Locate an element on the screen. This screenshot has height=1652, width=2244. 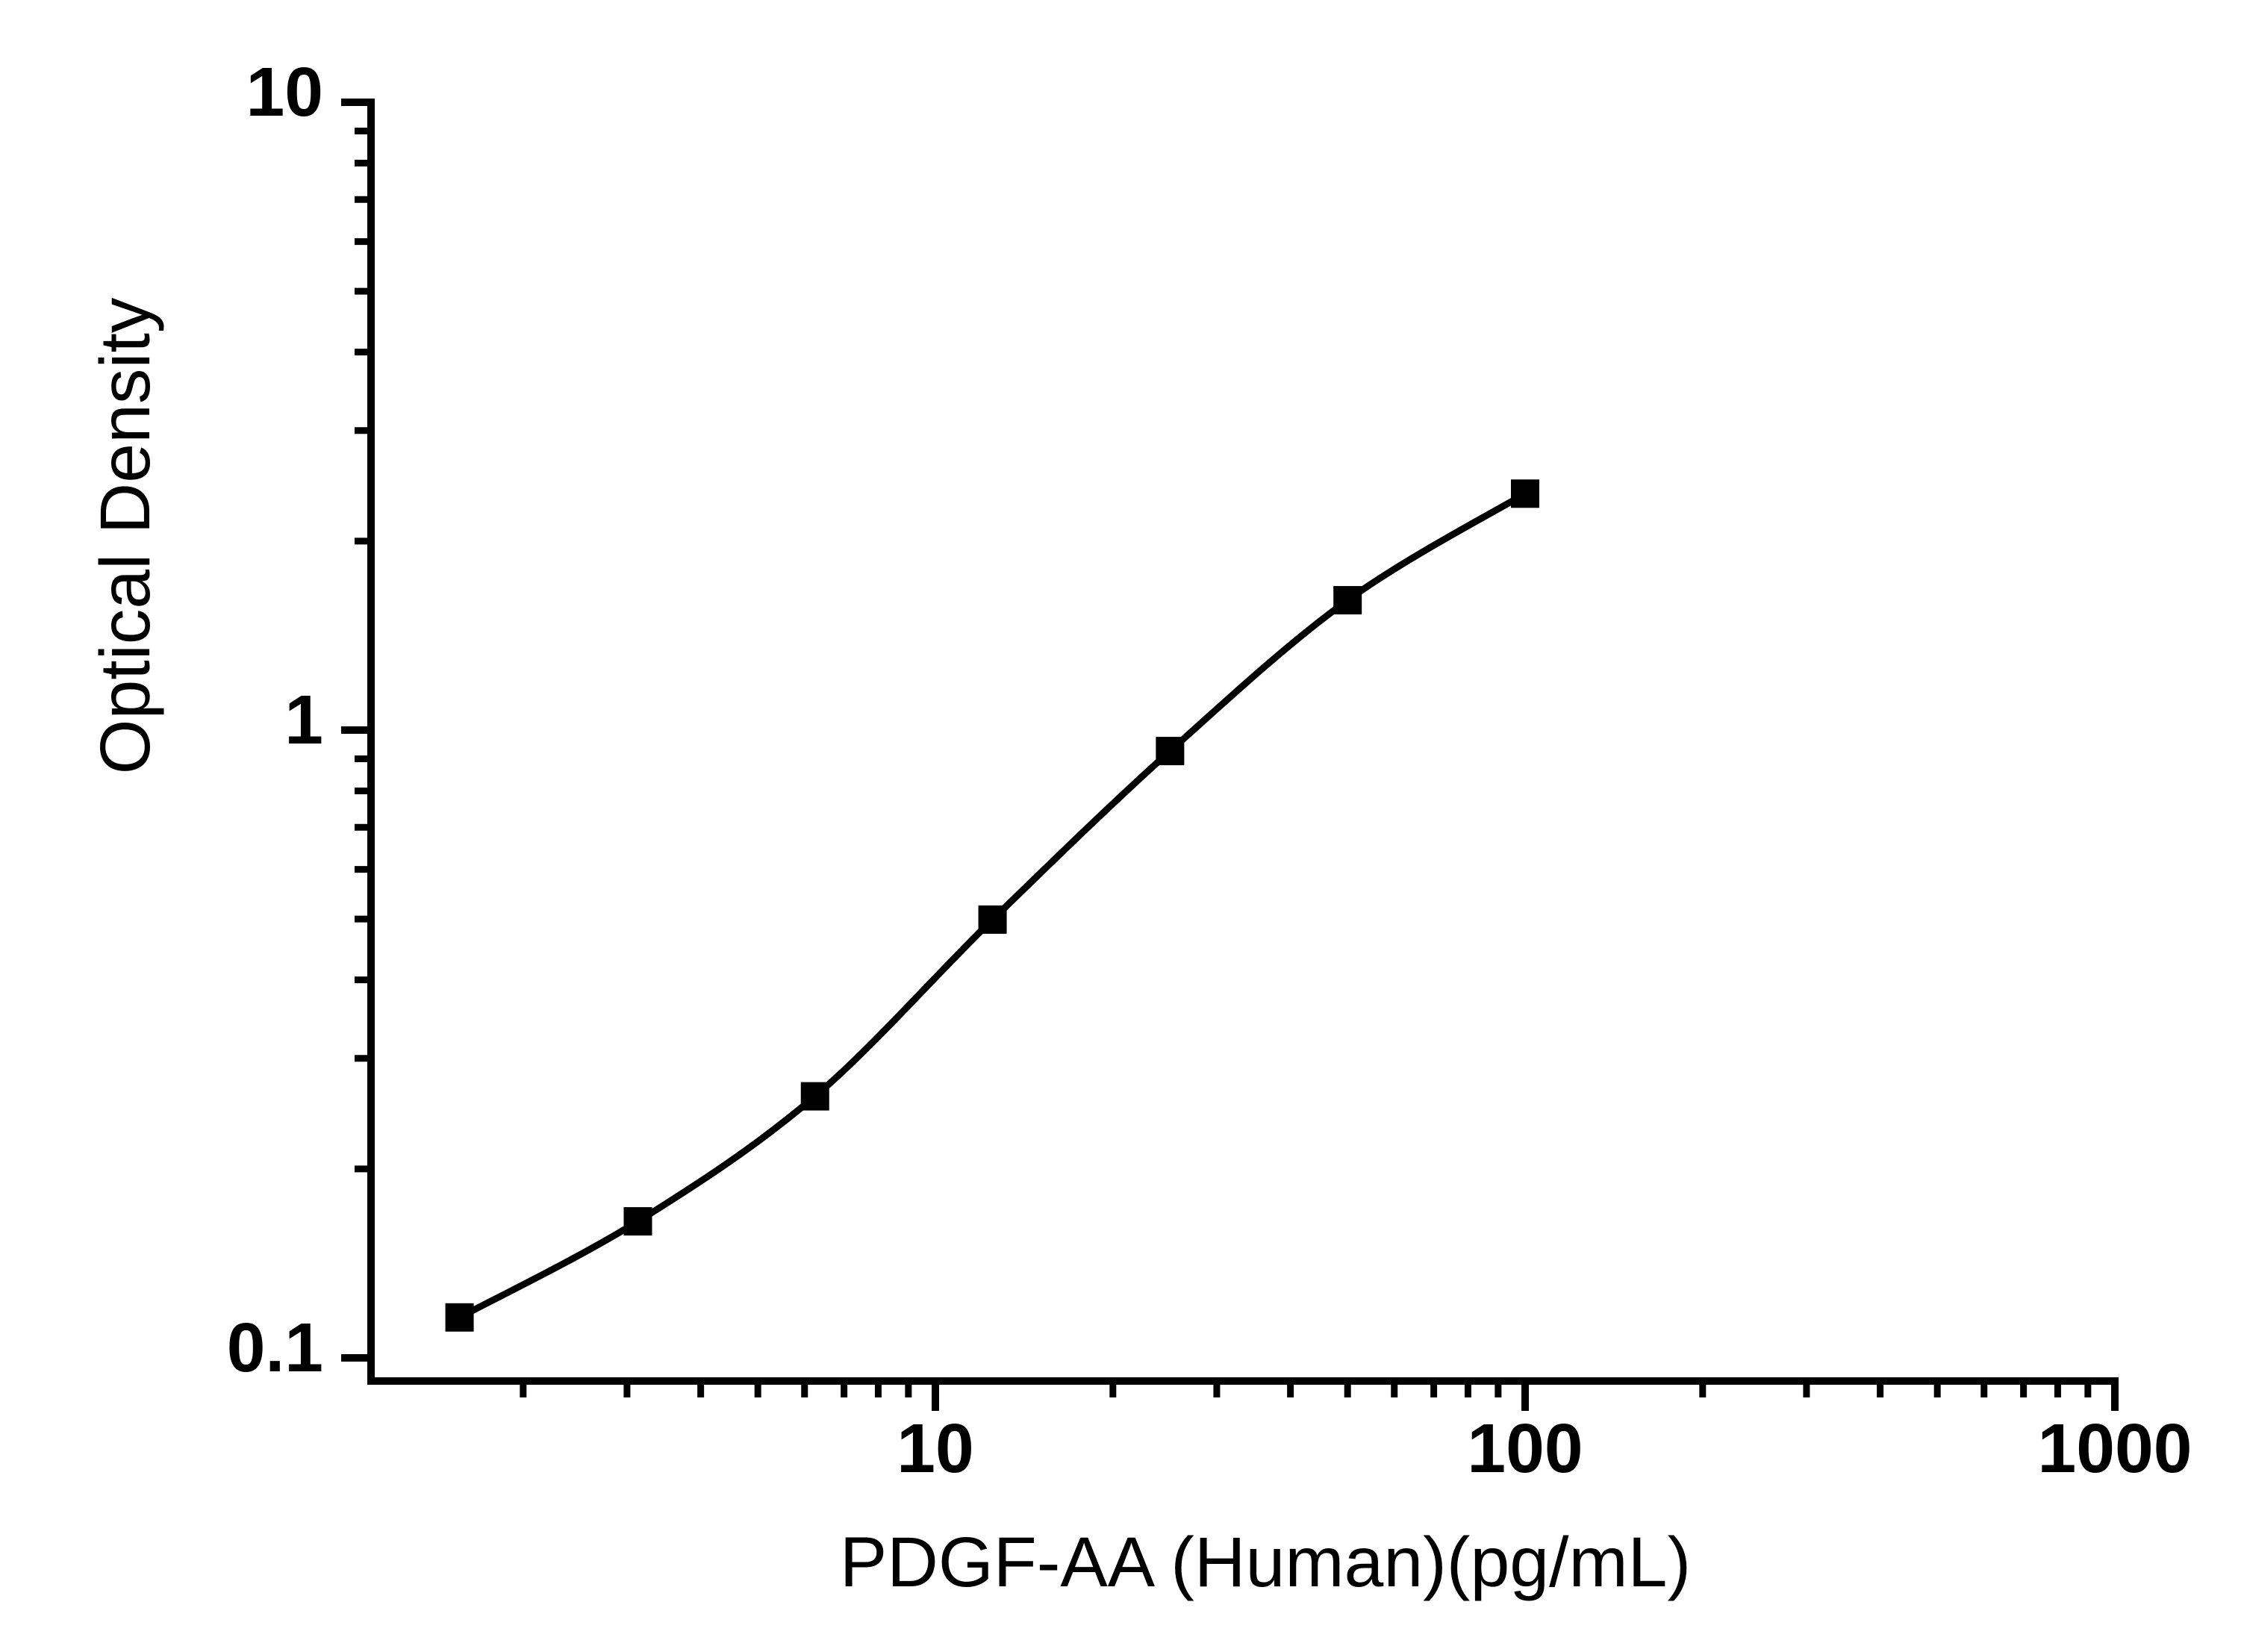
x-tick-label: 100 is located at coordinates (1525, 1448).